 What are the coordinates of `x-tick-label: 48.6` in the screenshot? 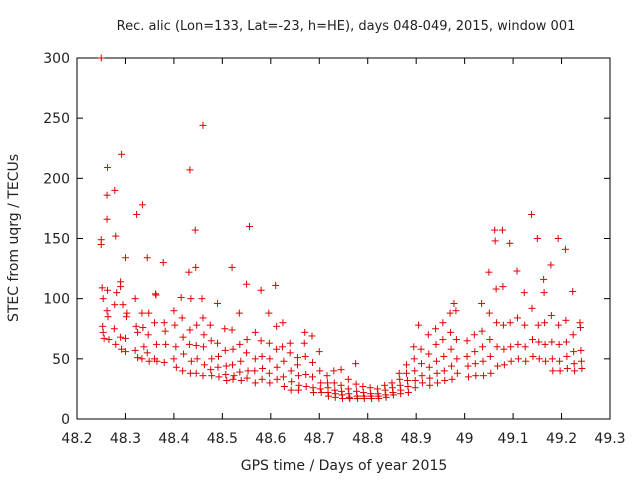 It's located at (270, 439).